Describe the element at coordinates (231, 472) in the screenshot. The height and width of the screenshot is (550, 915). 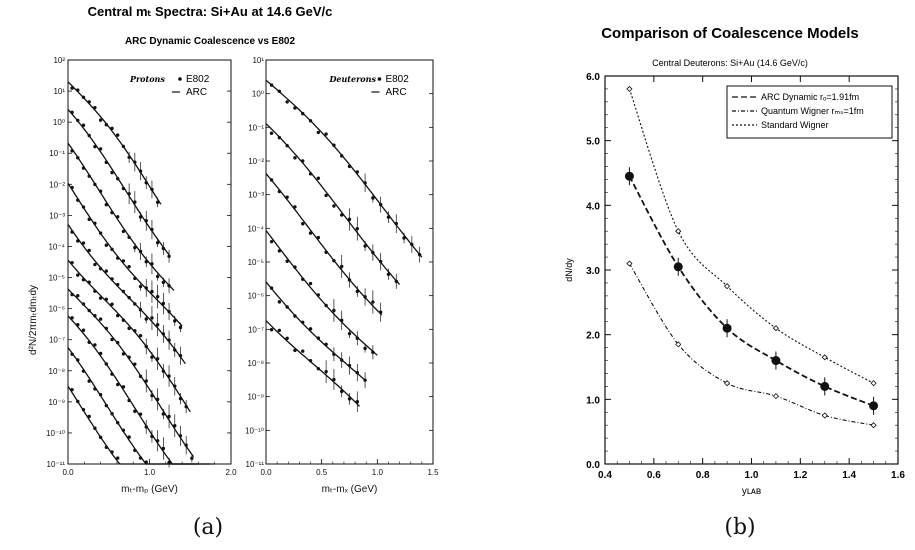
I see `x-tick-label: 2.0` at that location.